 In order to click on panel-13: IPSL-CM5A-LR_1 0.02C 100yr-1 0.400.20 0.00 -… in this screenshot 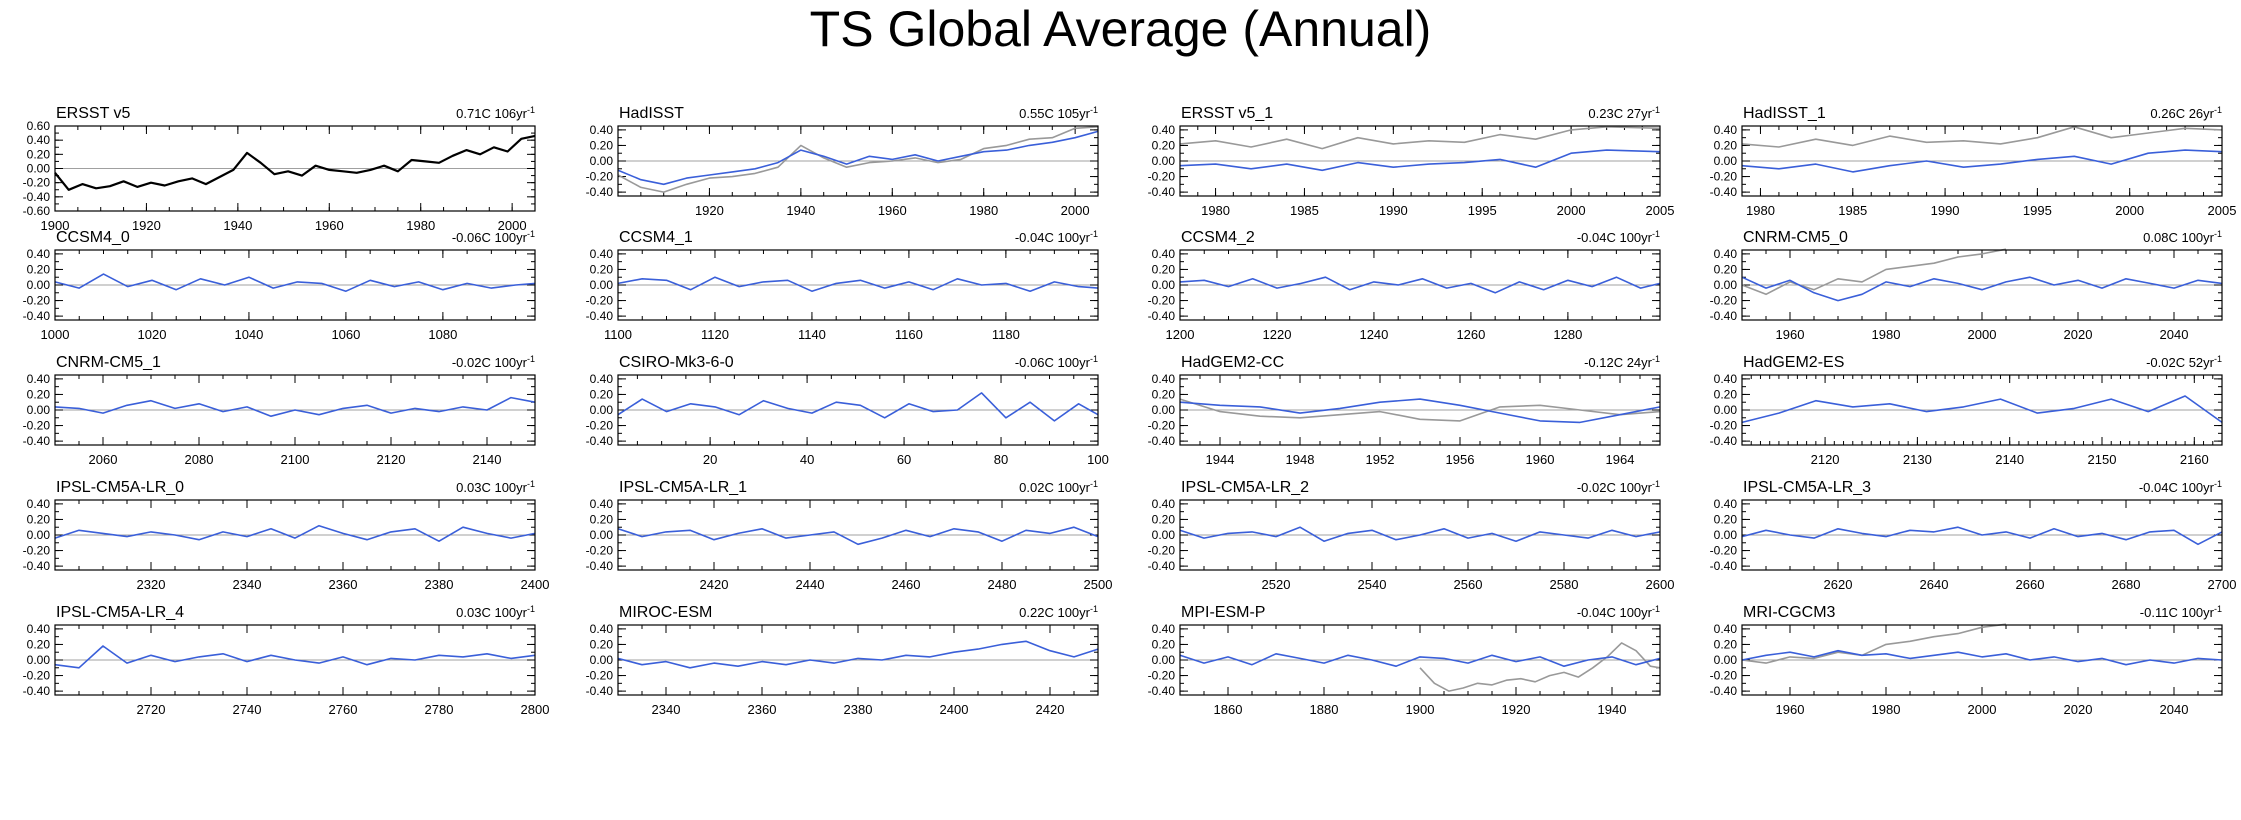, I will do `click(849, 535)`.